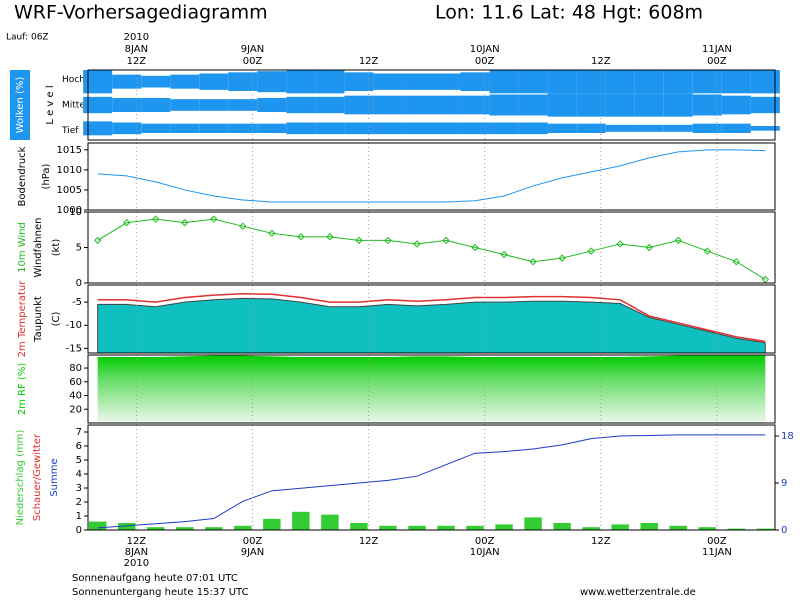 The width and height of the screenshot is (800, 600). What do you see at coordinates (784, 530) in the screenshot?
I see `y2-tick-label: 0` at bounding box center [784, 530].